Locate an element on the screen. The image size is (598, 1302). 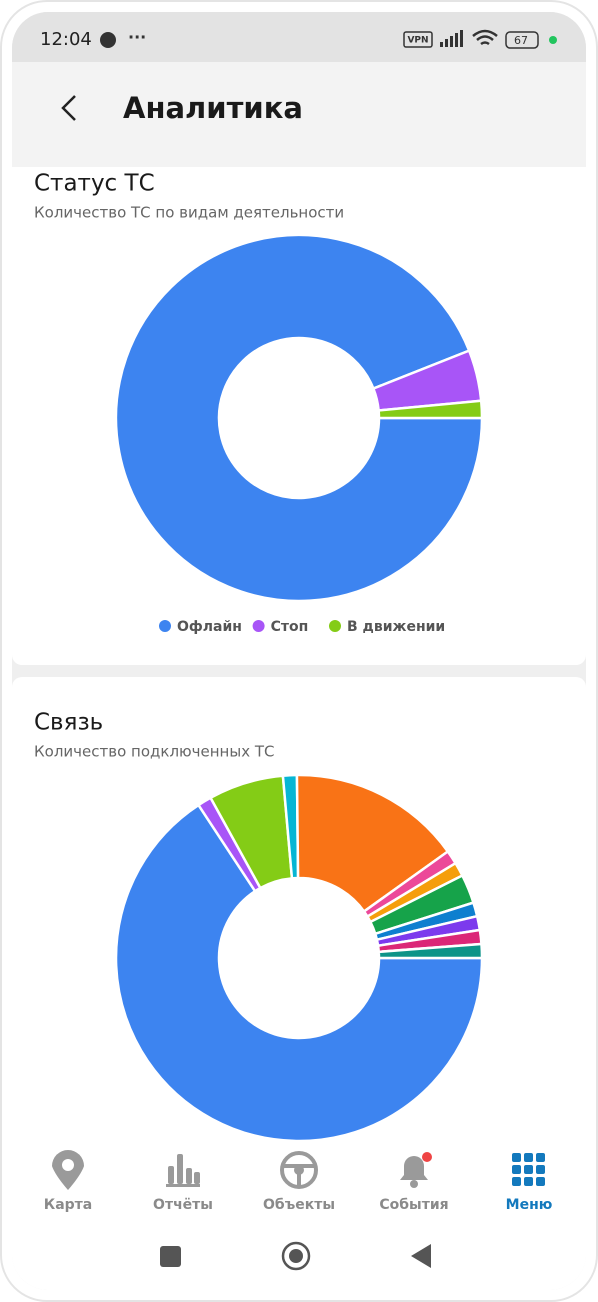
nav-item: Меню is located at coordinates (529, 1183).